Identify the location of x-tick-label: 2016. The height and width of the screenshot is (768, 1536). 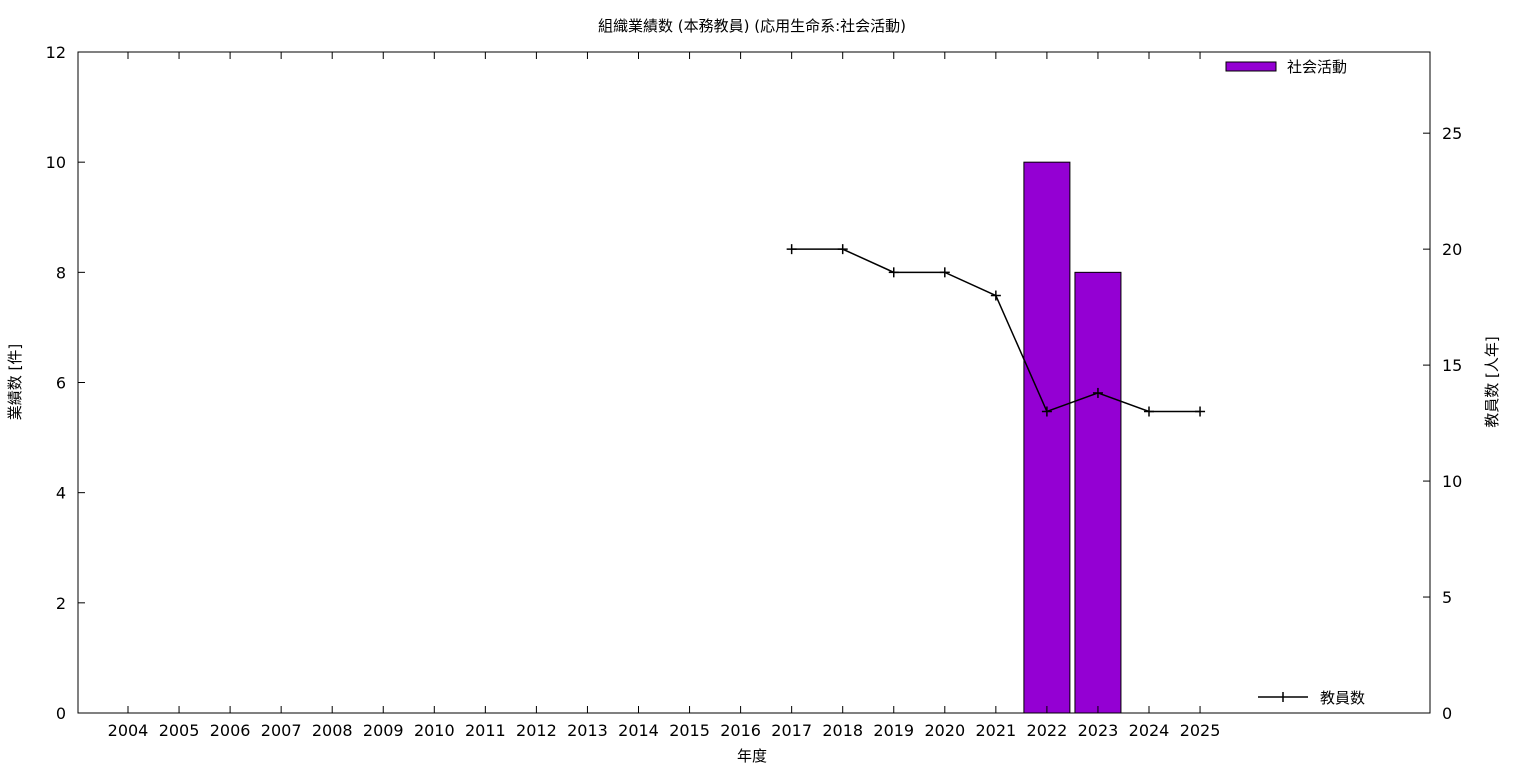
(740, 730).